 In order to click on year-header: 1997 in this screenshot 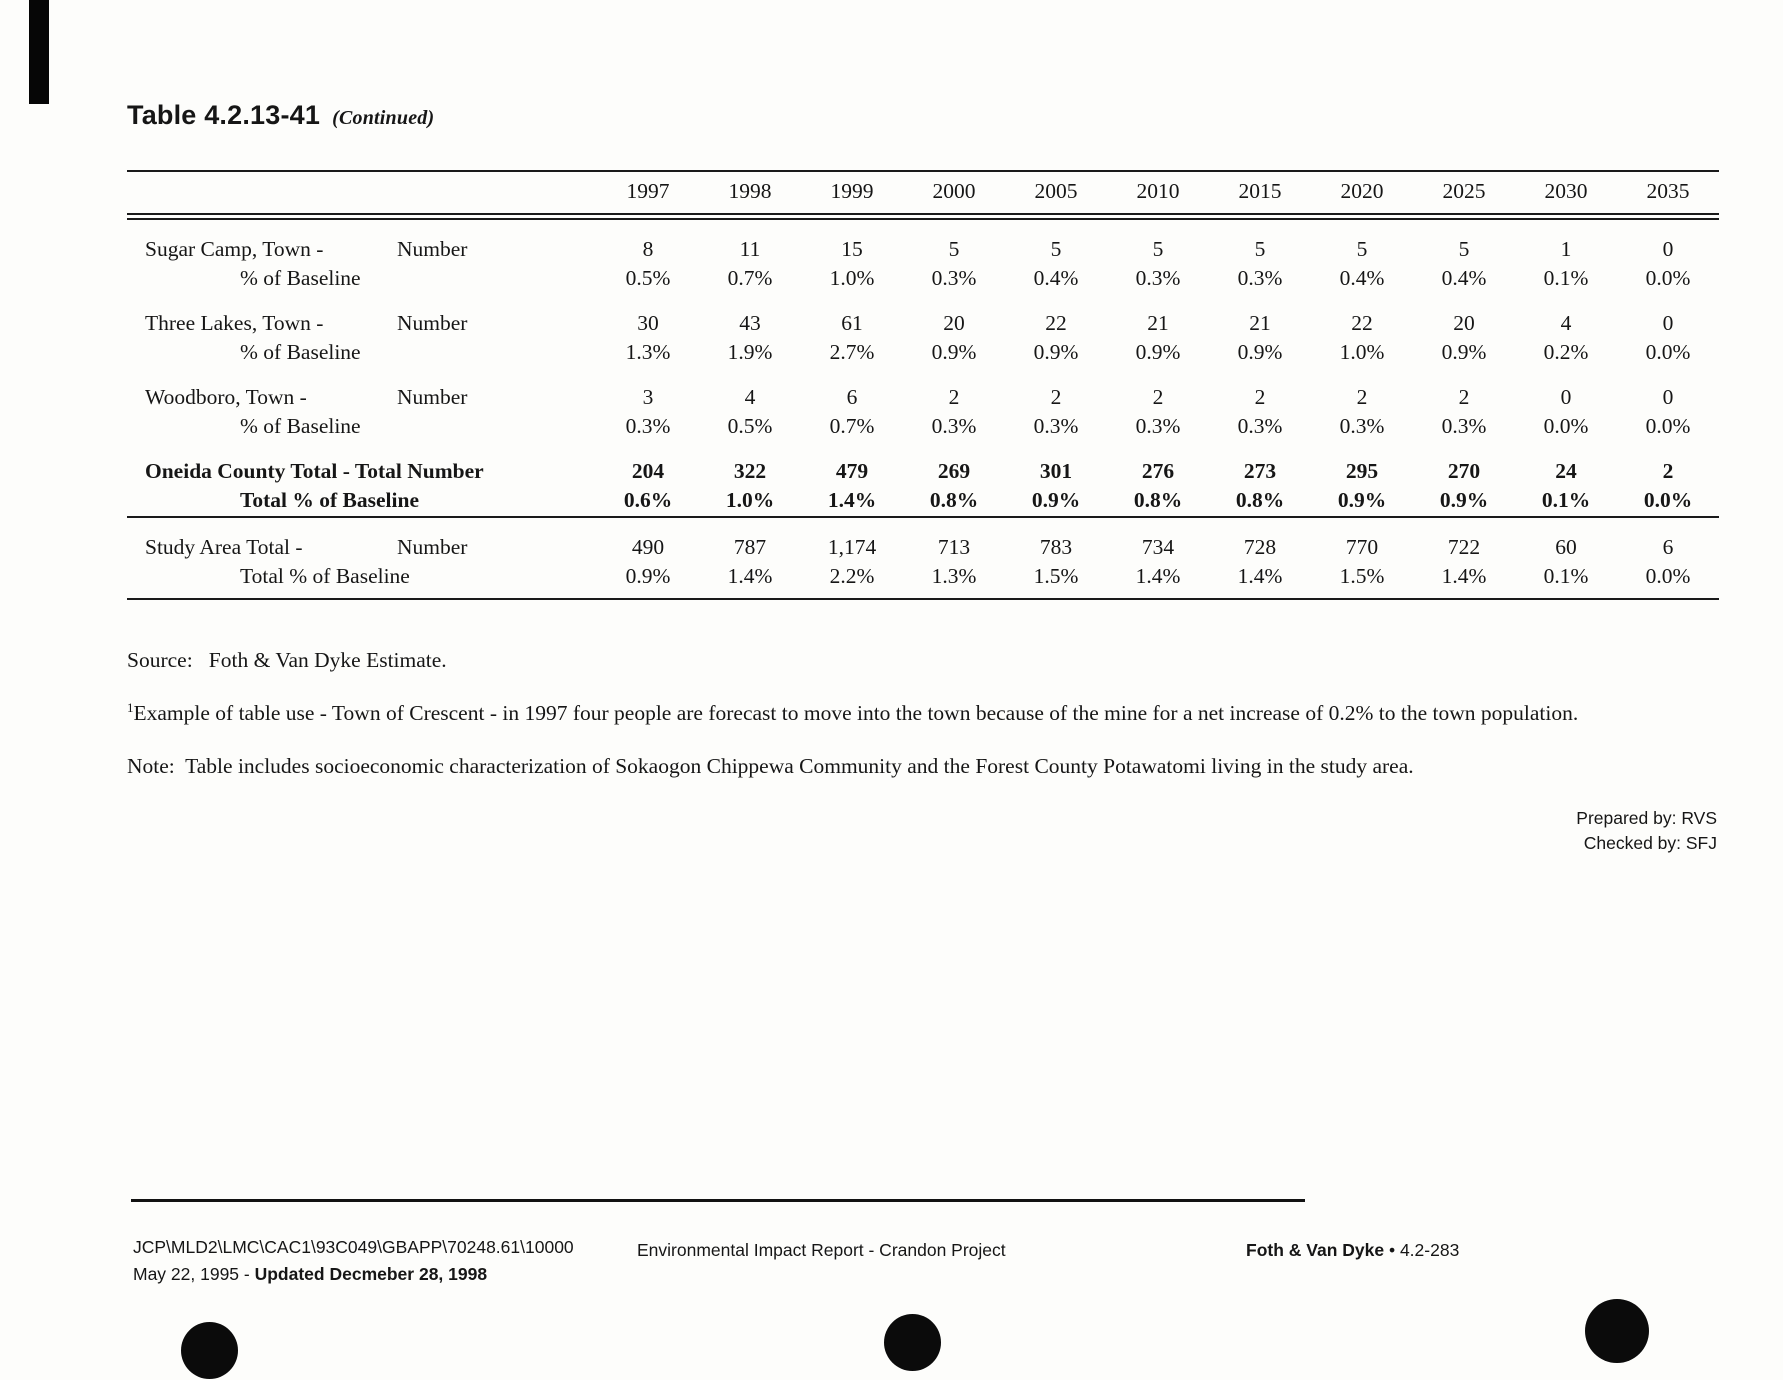, I will do `click(648, 195)`.